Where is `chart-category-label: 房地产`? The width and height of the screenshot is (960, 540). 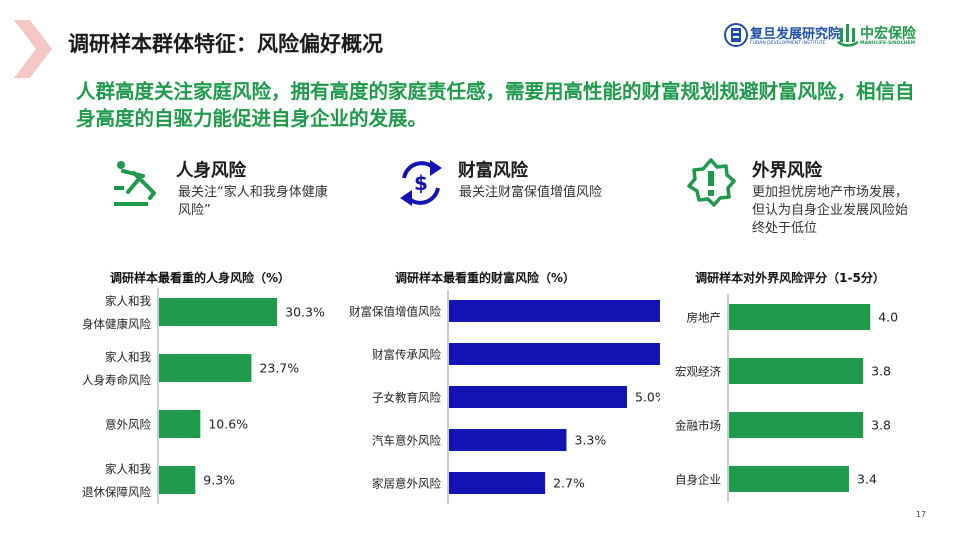
chart-category-label: 房地产 is located at coordinates (704, 318).